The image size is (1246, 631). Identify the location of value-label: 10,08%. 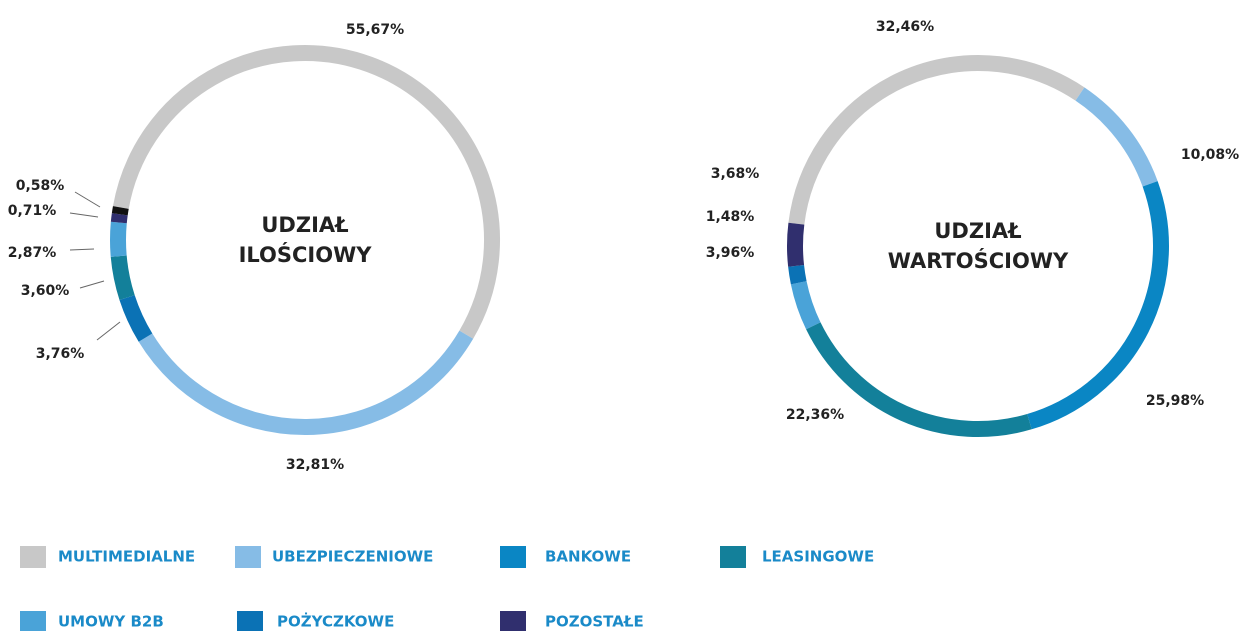
(1210, 155).